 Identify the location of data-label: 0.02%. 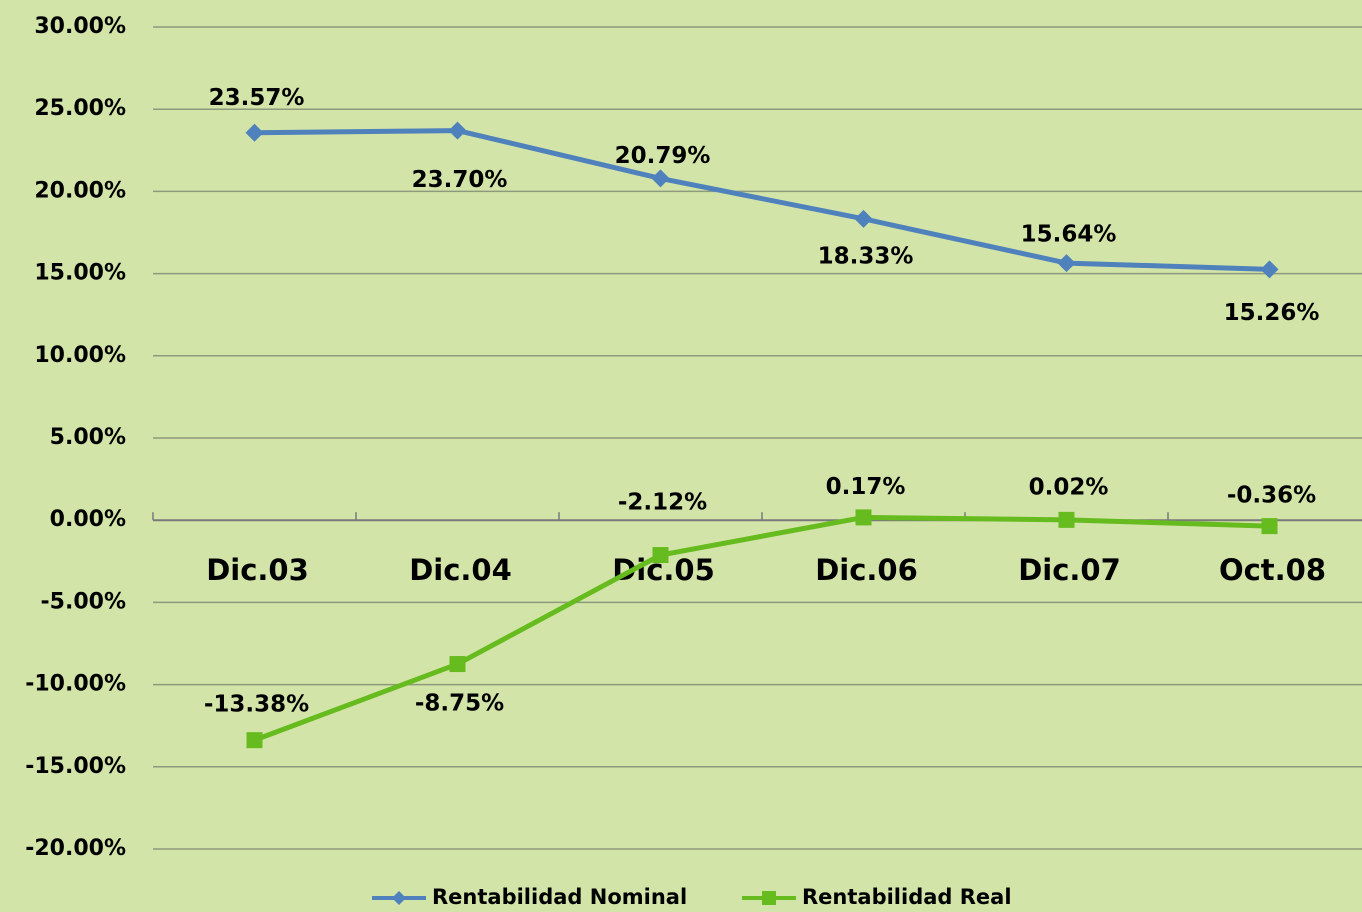
(1069, 487).